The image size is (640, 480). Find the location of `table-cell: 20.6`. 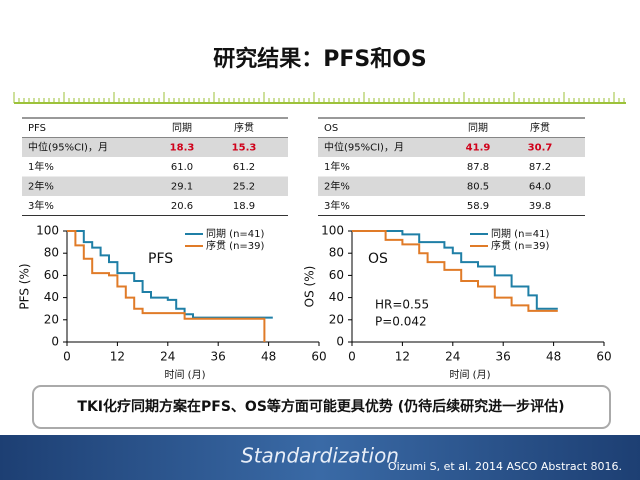

table-cell: 20.6 is located at coordinates (182, 206).